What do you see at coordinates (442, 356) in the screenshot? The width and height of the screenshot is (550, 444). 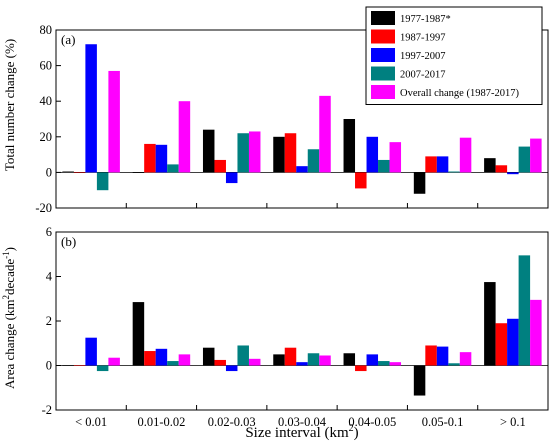 I see `bar-b-s2-c5` at bounding box center [442, 356].